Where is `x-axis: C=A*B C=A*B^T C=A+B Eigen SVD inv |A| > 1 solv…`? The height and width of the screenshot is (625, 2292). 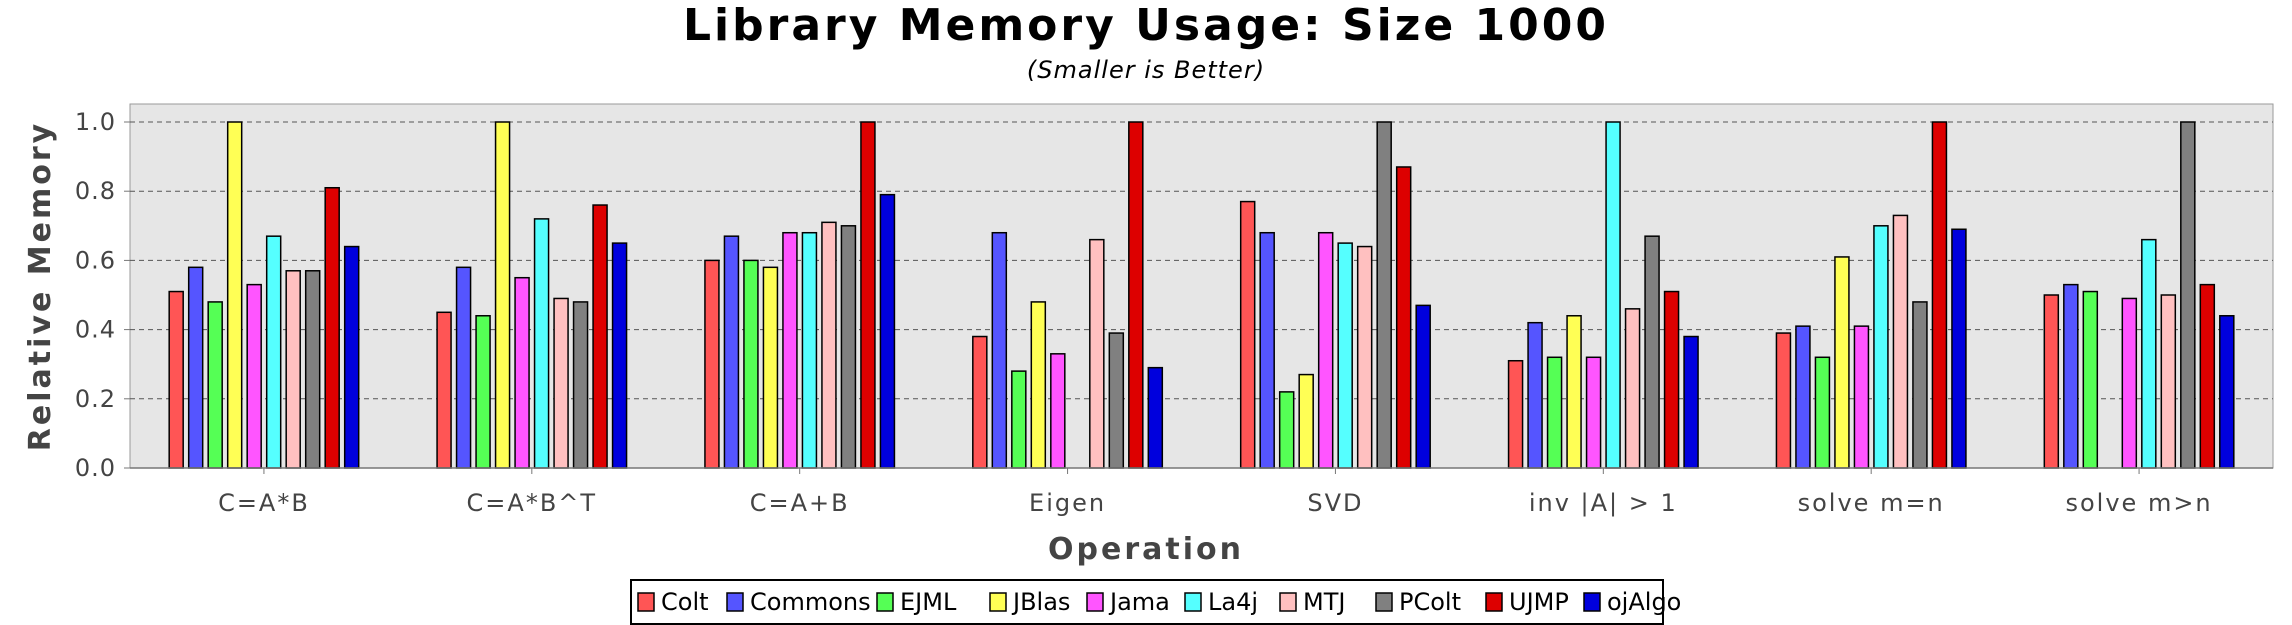 x-axis: C=A*B C=A*B^T C=A+B Eigen SVD inv |A| > 1 solv… is located at coordinates (1201, 492).